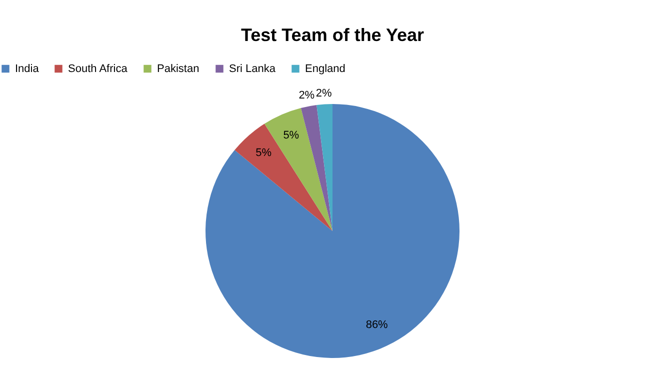 Image resolution: width=665 pixels, height=391 pixels. I want to click on chart-title: Test Team of the Year, so click(332, 35).